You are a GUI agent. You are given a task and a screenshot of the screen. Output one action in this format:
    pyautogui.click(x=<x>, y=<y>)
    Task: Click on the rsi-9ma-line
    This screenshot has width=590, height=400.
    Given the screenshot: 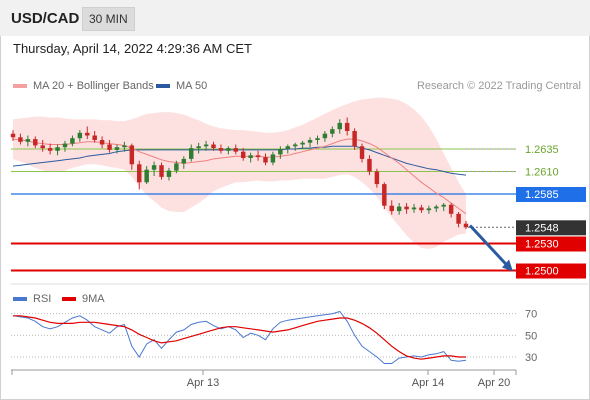 What is the action you would take?
    pyautogui.click(x=239, y=337)
    